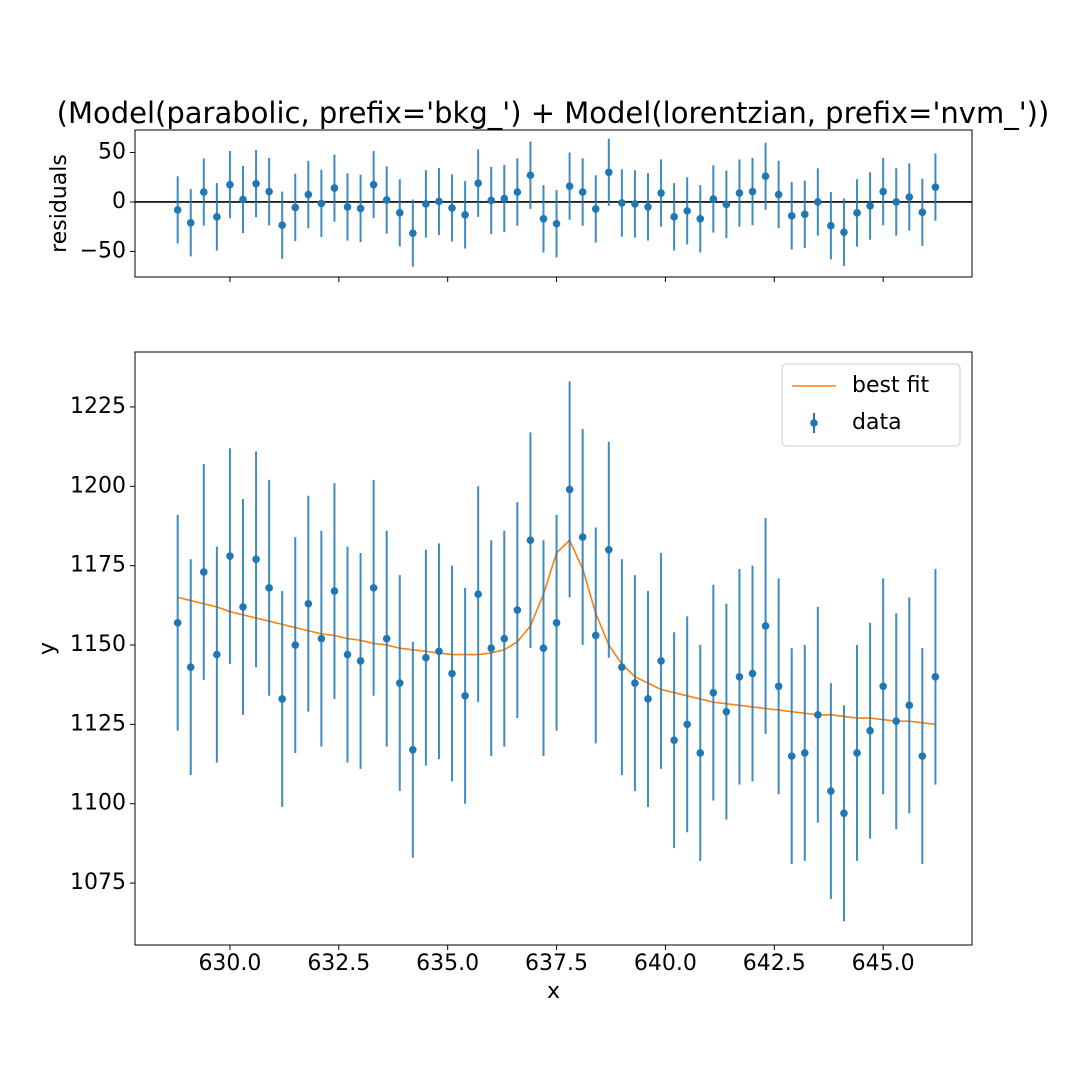  Describe the element at coordinates (112, 151) in the screenshot. I see `y-tick-label: 50` at that location.